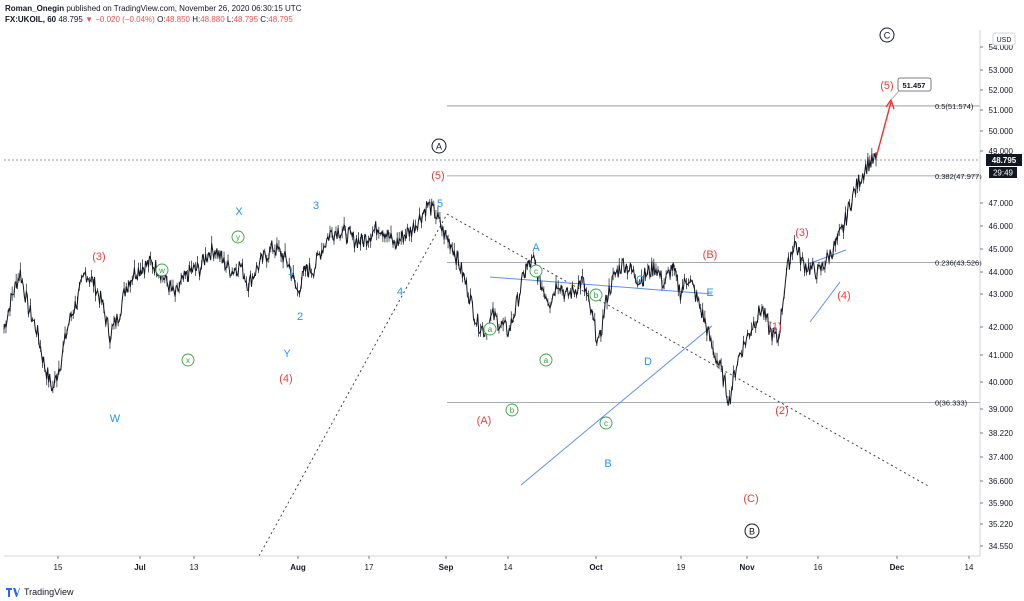  What do you see at coordinates (1001, 503) in the screenshot?
I see `price-tick-label: 35.900` at bounding box center [1001, 503].